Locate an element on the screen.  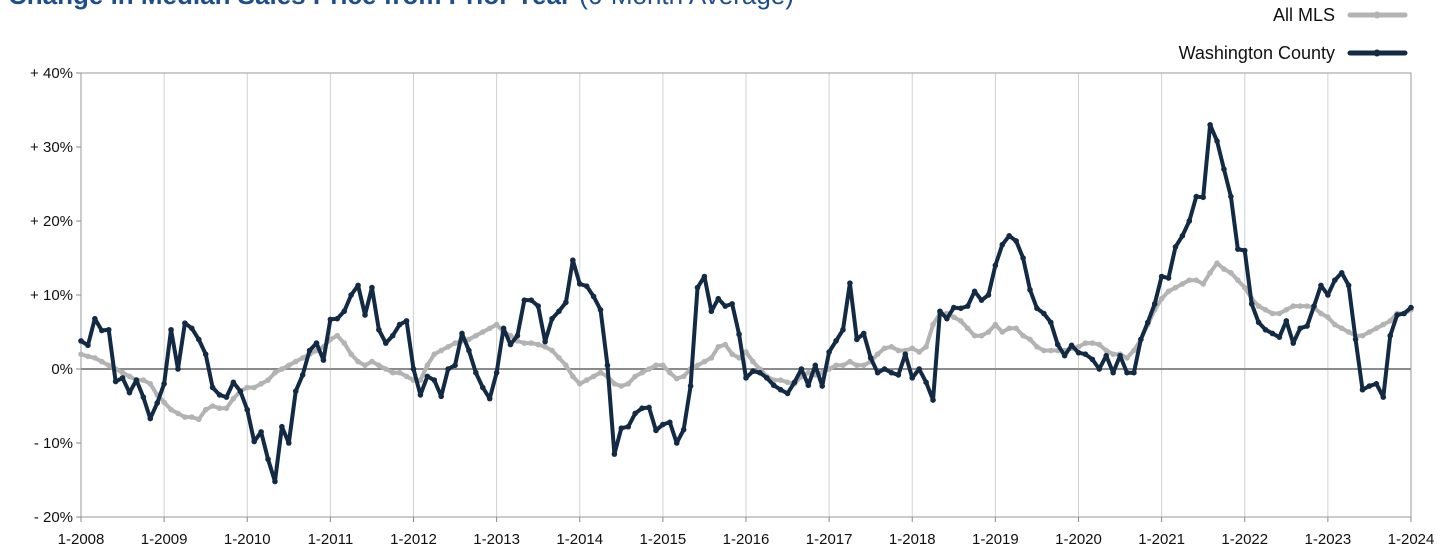
x-tick-label: 1-2019 is located at coordinates (995, 539).